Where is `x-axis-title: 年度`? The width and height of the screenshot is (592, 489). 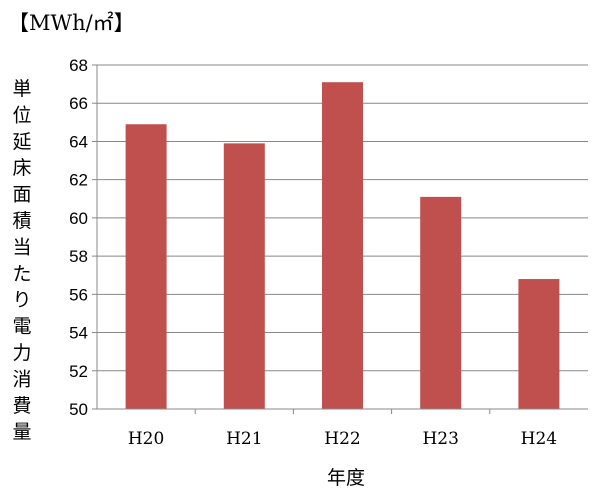
x-axis-title: 年度 is located at coordinates (346, 478).